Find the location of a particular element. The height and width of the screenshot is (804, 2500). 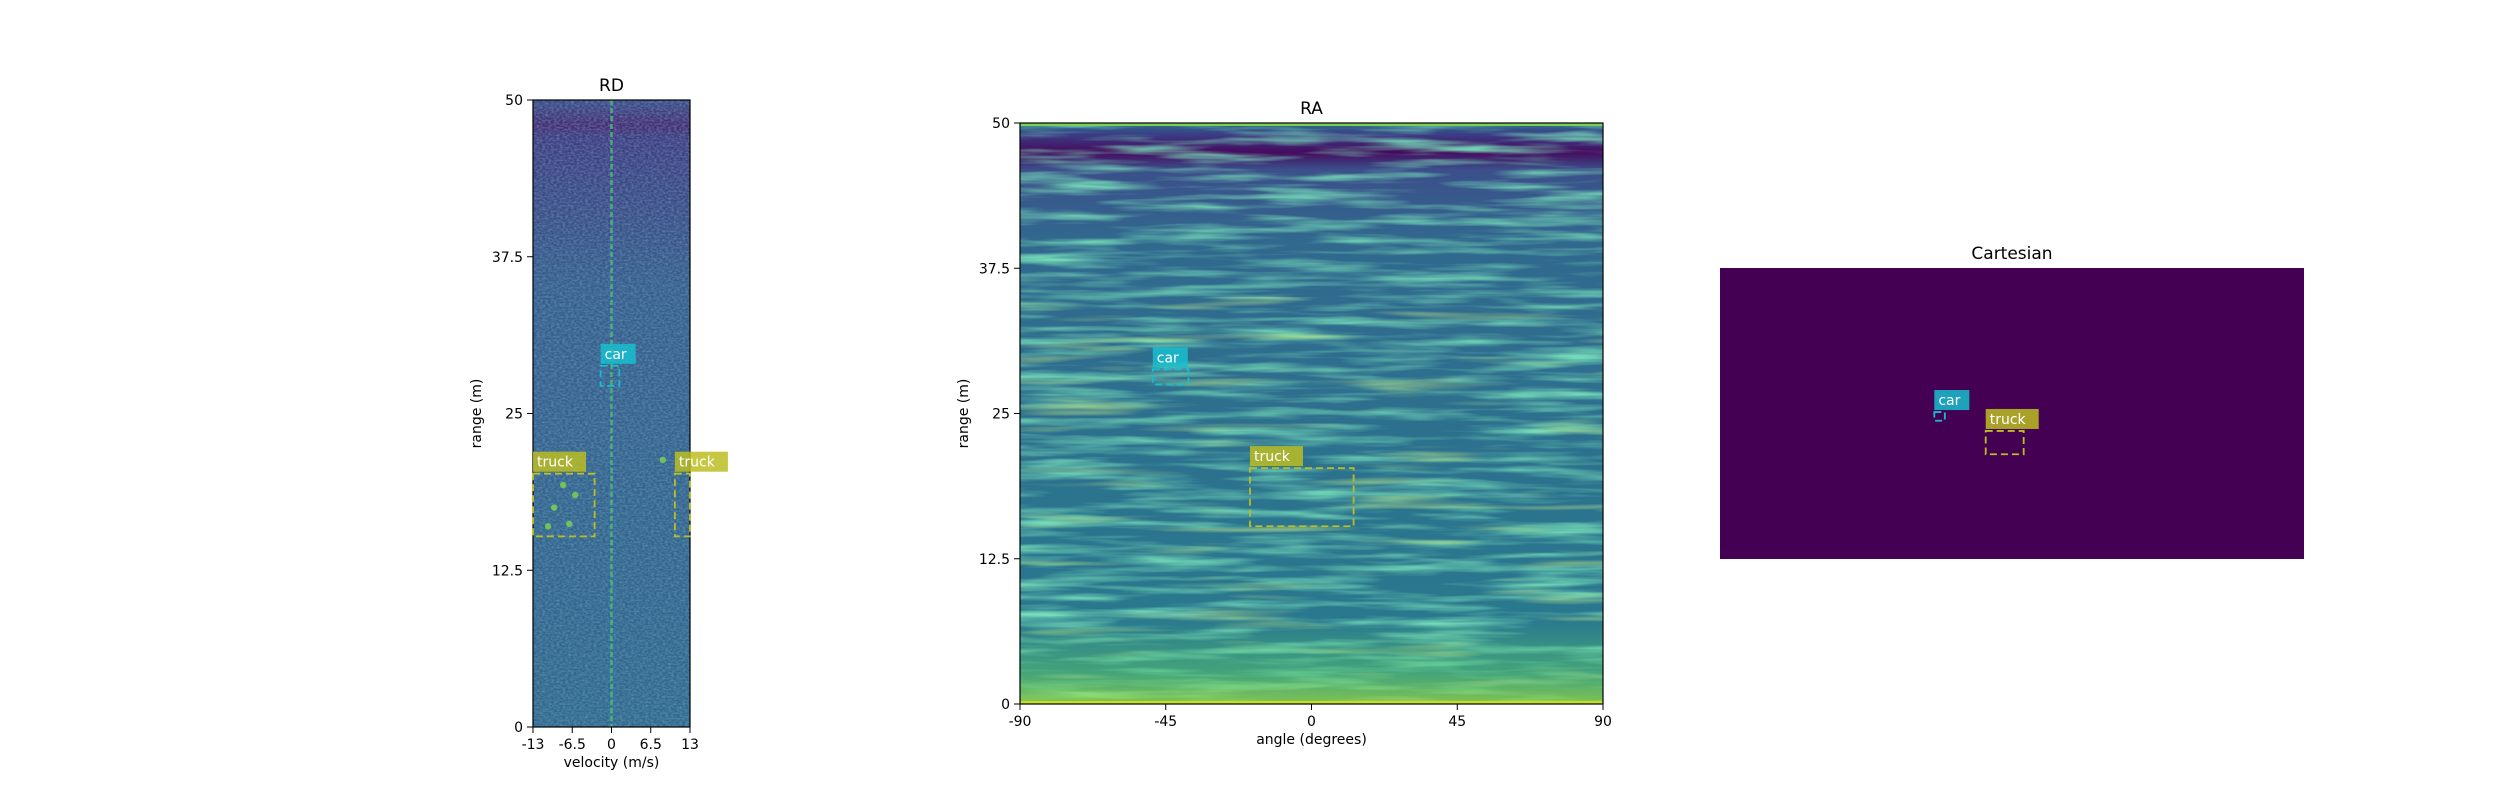

x-tick-label: -45 is located at coordinates (1165, 722).